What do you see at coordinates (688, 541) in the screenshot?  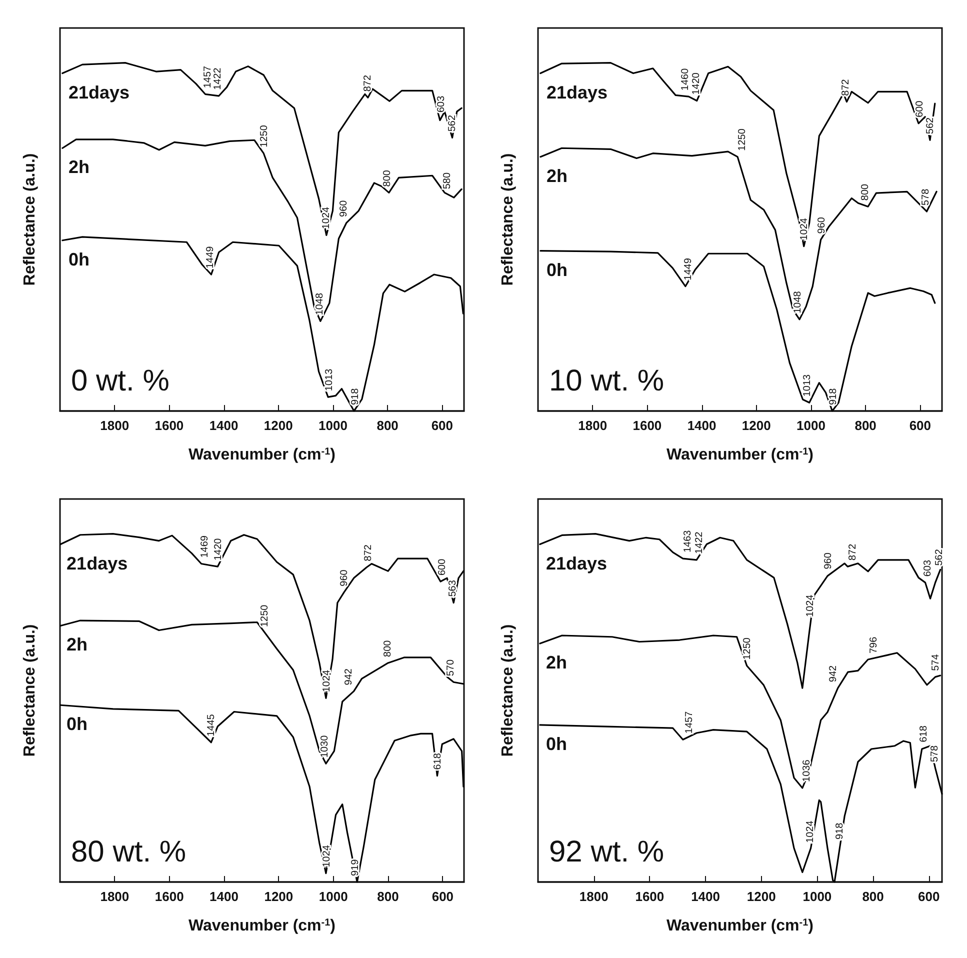 I see `annotation: 1463` at bounding box center [688, 541].